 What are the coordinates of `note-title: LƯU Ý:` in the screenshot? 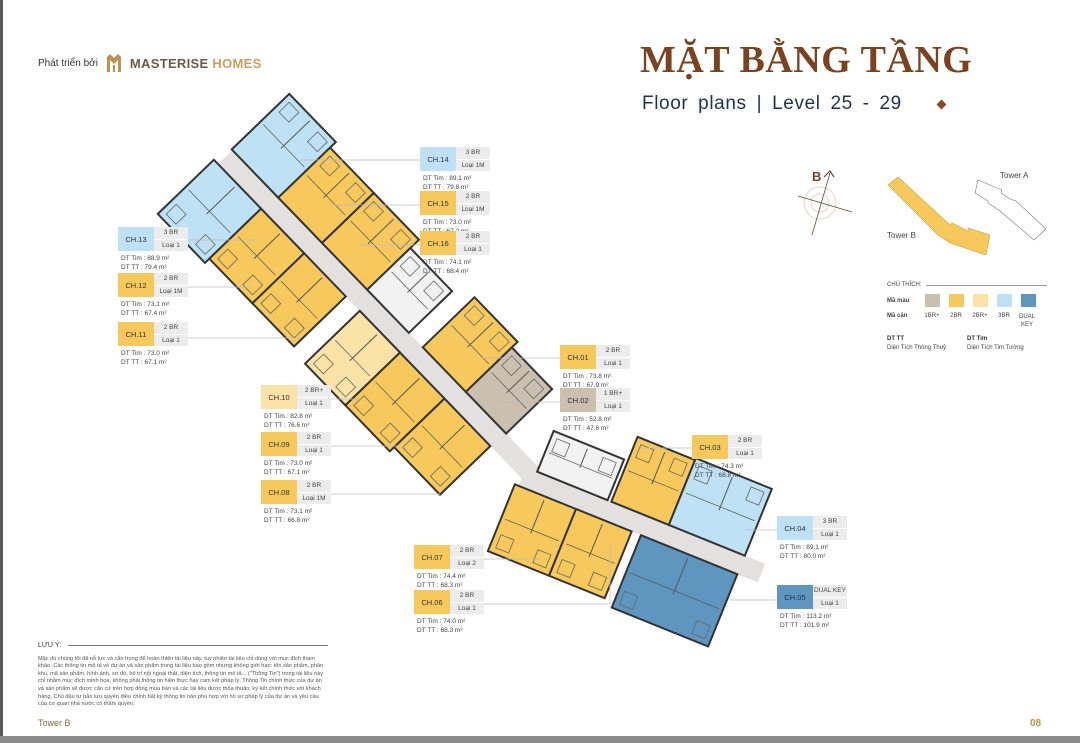 It's located at (50, 645).